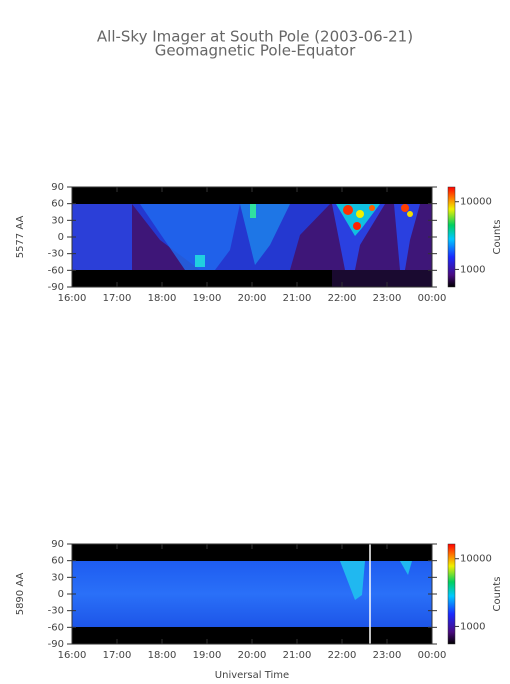 Image resolution: width=510 pixels, height=684 pixels. I want to click on y-axis-label: 5577 AA, so click(20, 237).